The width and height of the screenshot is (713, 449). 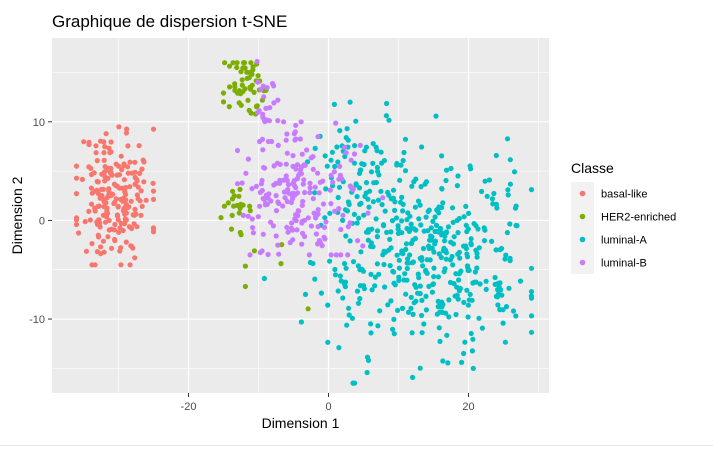 What do you see at coordinates (17, 215) in the screenshot?
I see `y-axis-label: Dimension 2` at bounding box center [17, 215].